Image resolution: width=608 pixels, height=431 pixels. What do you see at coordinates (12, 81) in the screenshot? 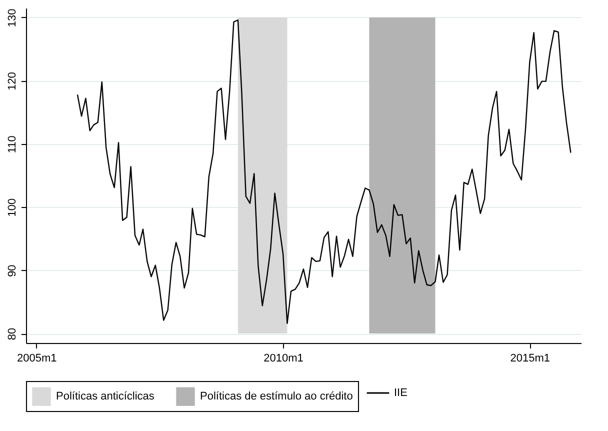
I see `y-tick-label: 120` at bounding box center [12, 81].